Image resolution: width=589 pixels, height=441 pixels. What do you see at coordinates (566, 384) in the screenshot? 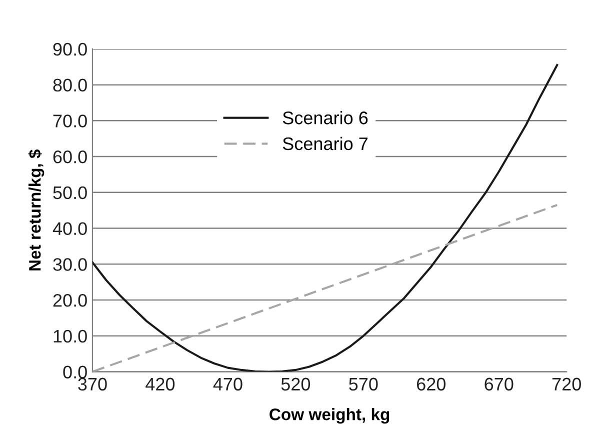
I see `x-tick-label: 720` at bounding box center [566, 384].